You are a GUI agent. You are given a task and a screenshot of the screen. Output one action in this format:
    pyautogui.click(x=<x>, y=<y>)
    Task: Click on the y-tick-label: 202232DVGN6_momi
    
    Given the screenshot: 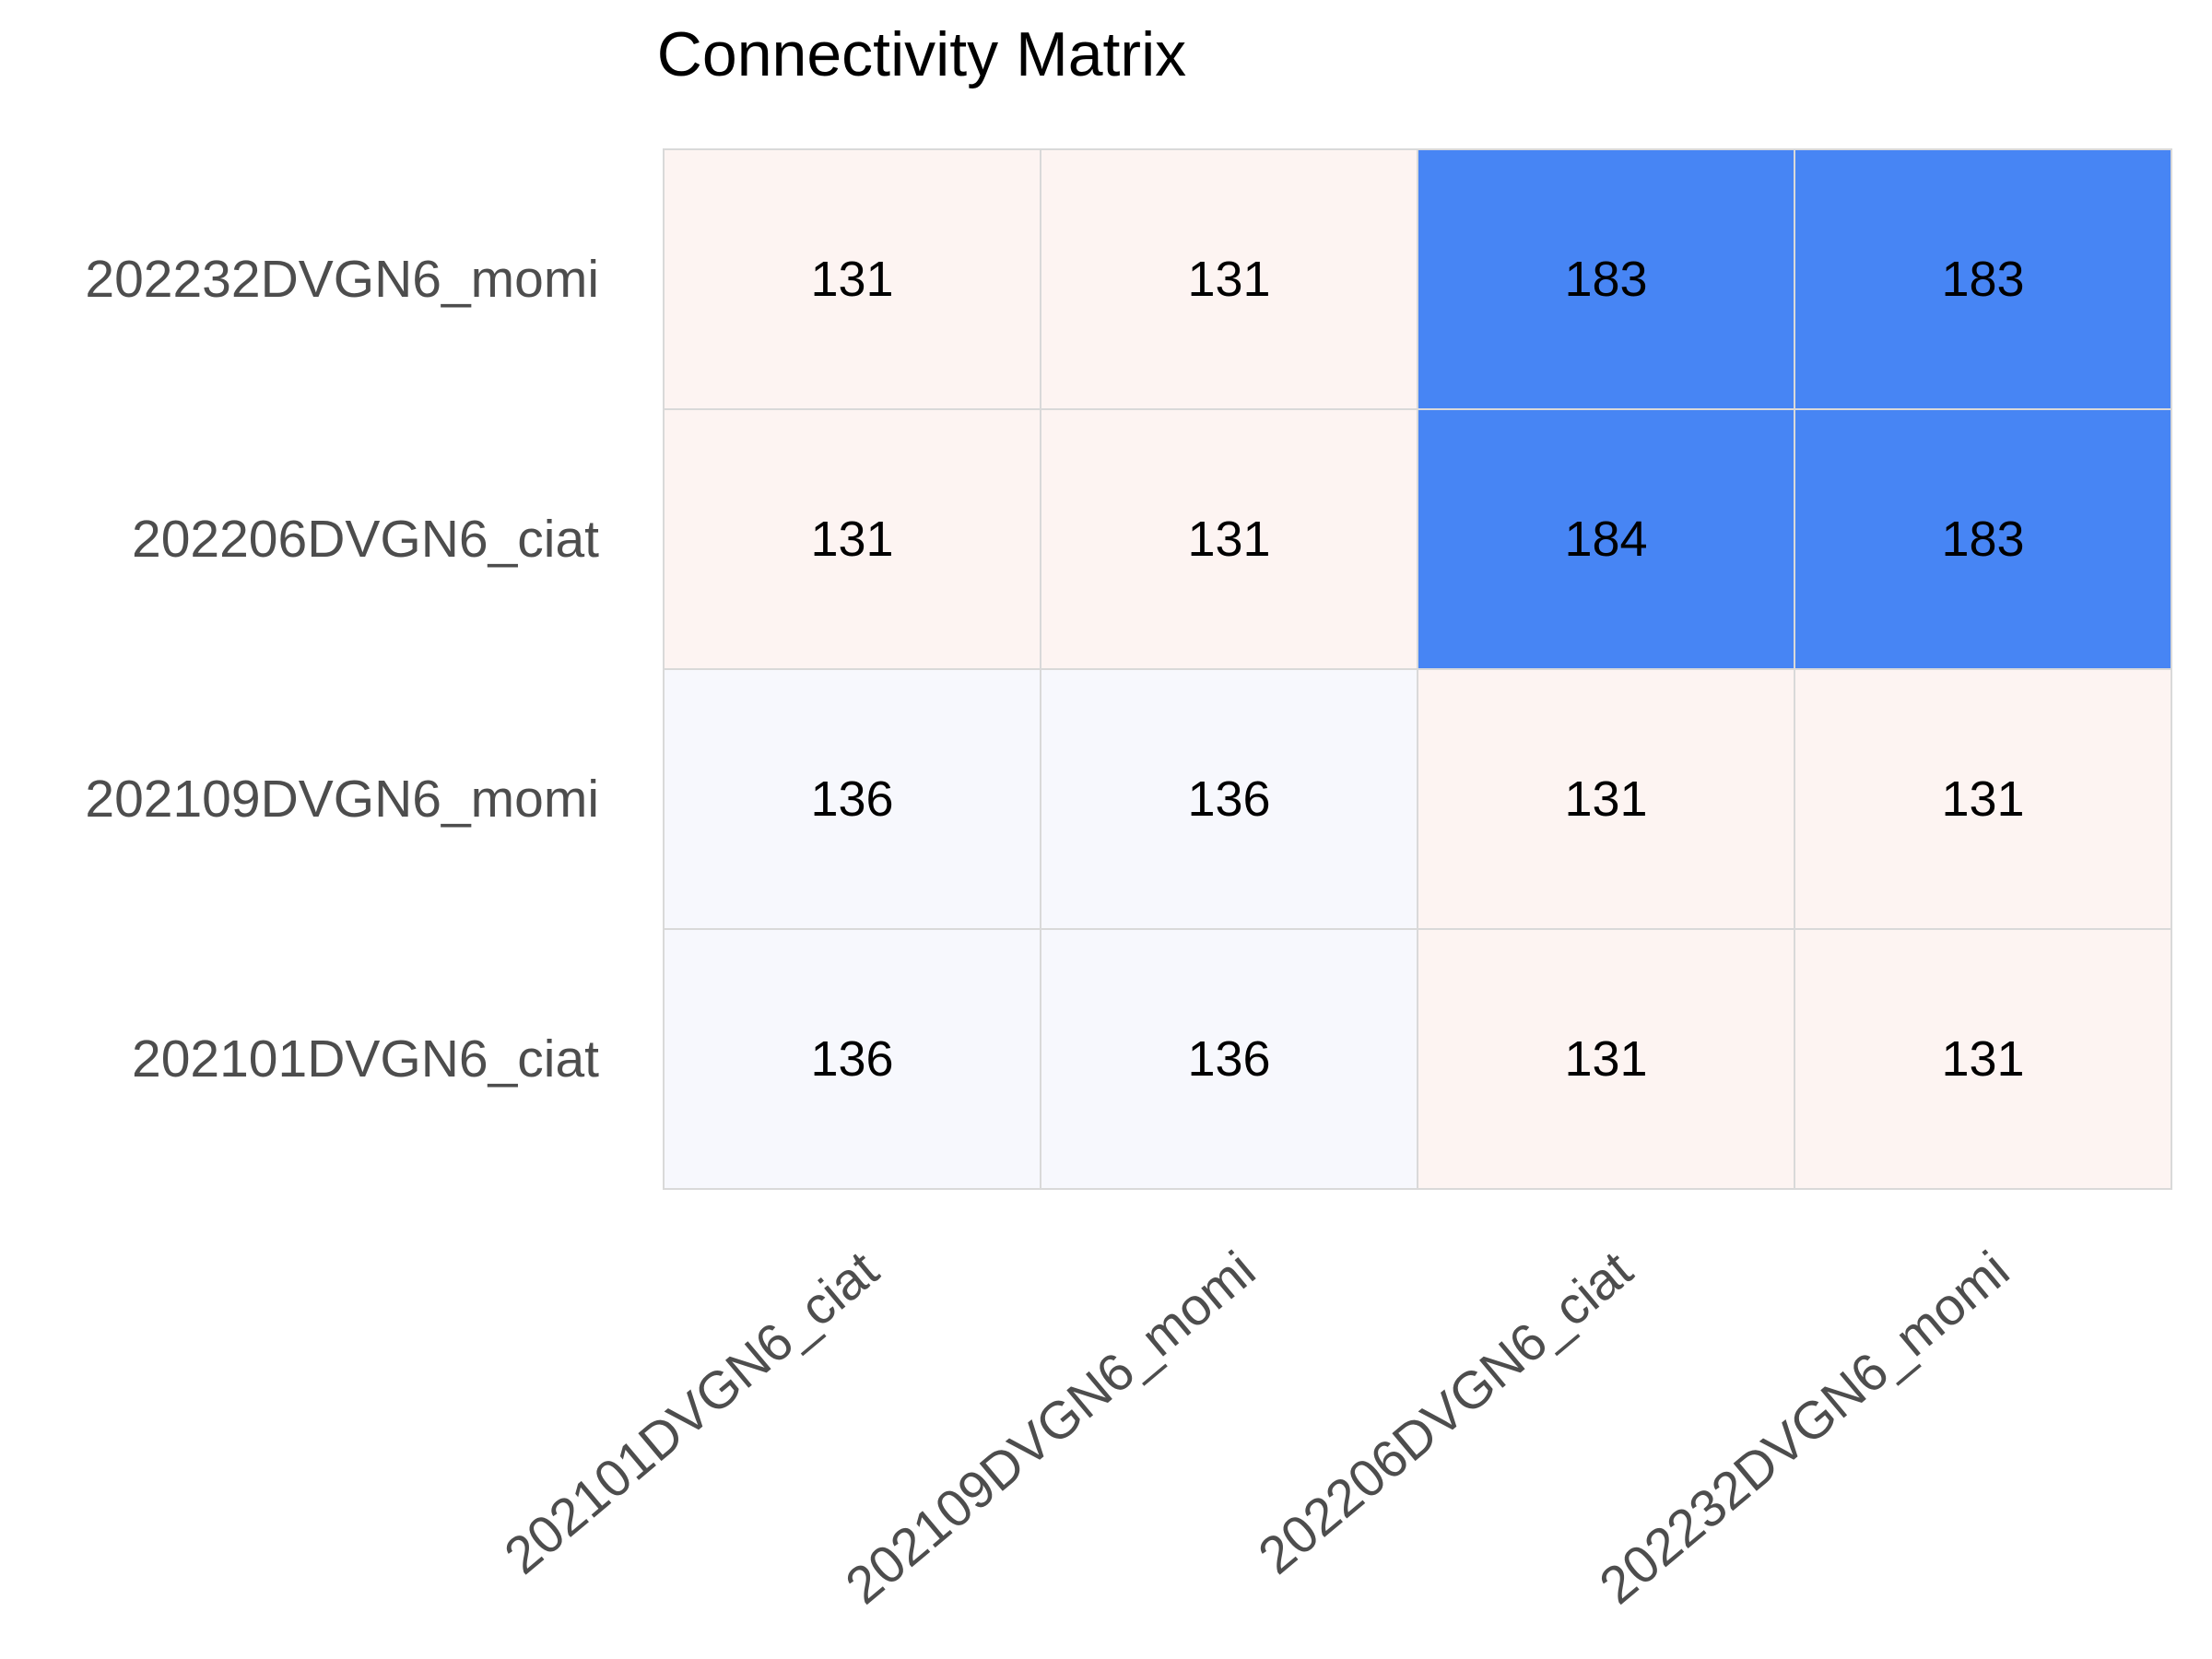 What is the action you would take?
    pyautogui.click(x=342, y=279)
    